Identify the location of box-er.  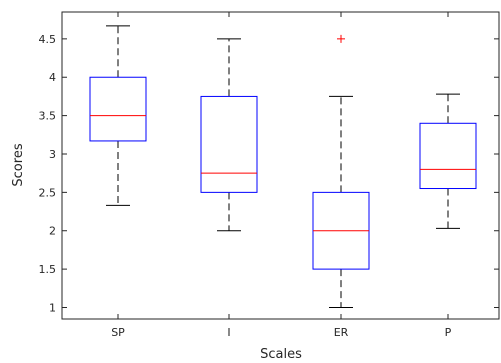
(341, 171).